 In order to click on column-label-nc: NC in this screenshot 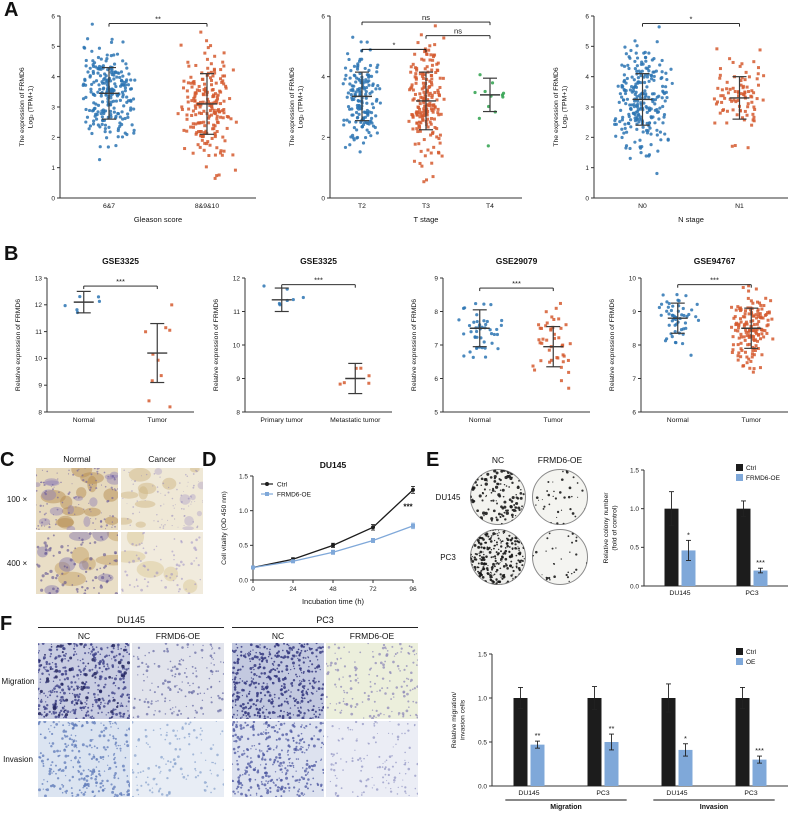, I will do `click(498, 460)`.